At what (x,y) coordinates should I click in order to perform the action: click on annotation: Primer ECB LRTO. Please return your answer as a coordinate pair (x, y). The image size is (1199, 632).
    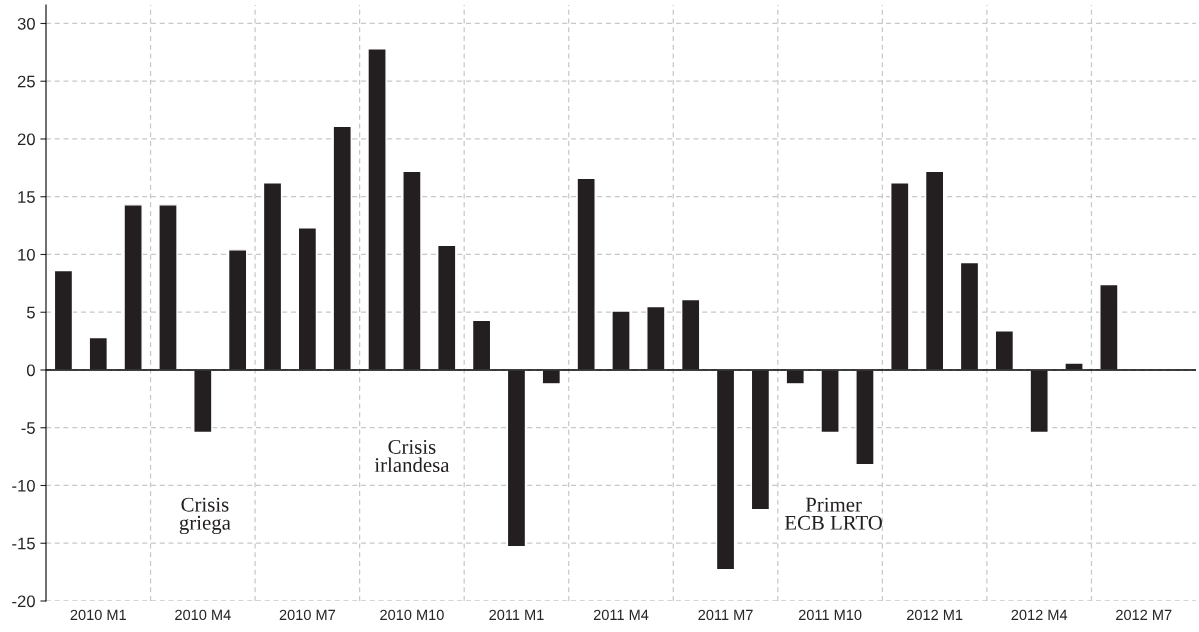
    Looking at the image, I should click on (833, 513).